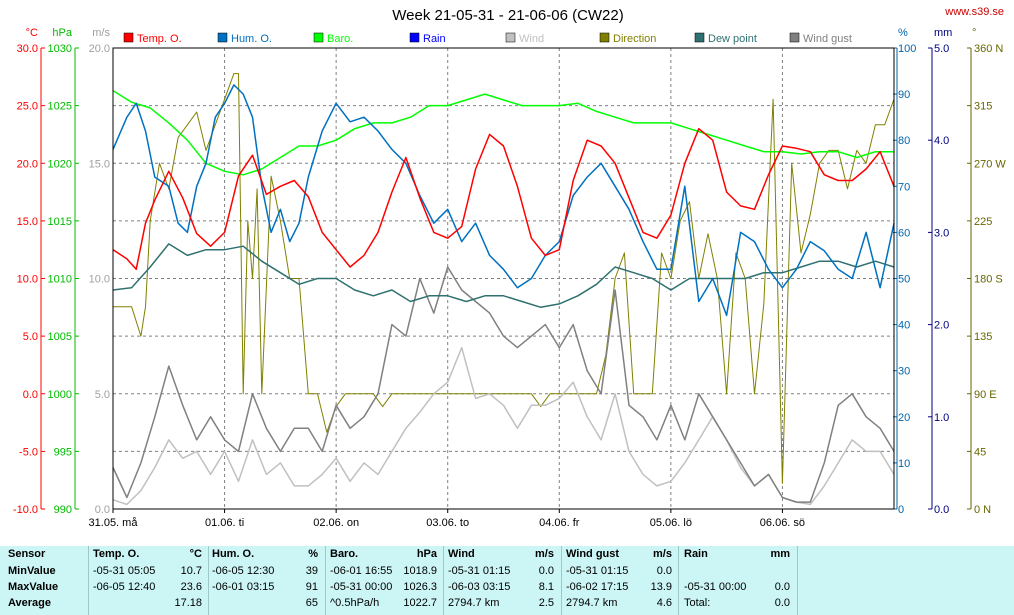 The image size is (1014, 615). I want to click on legend-label: Wind, so click(531, 39).